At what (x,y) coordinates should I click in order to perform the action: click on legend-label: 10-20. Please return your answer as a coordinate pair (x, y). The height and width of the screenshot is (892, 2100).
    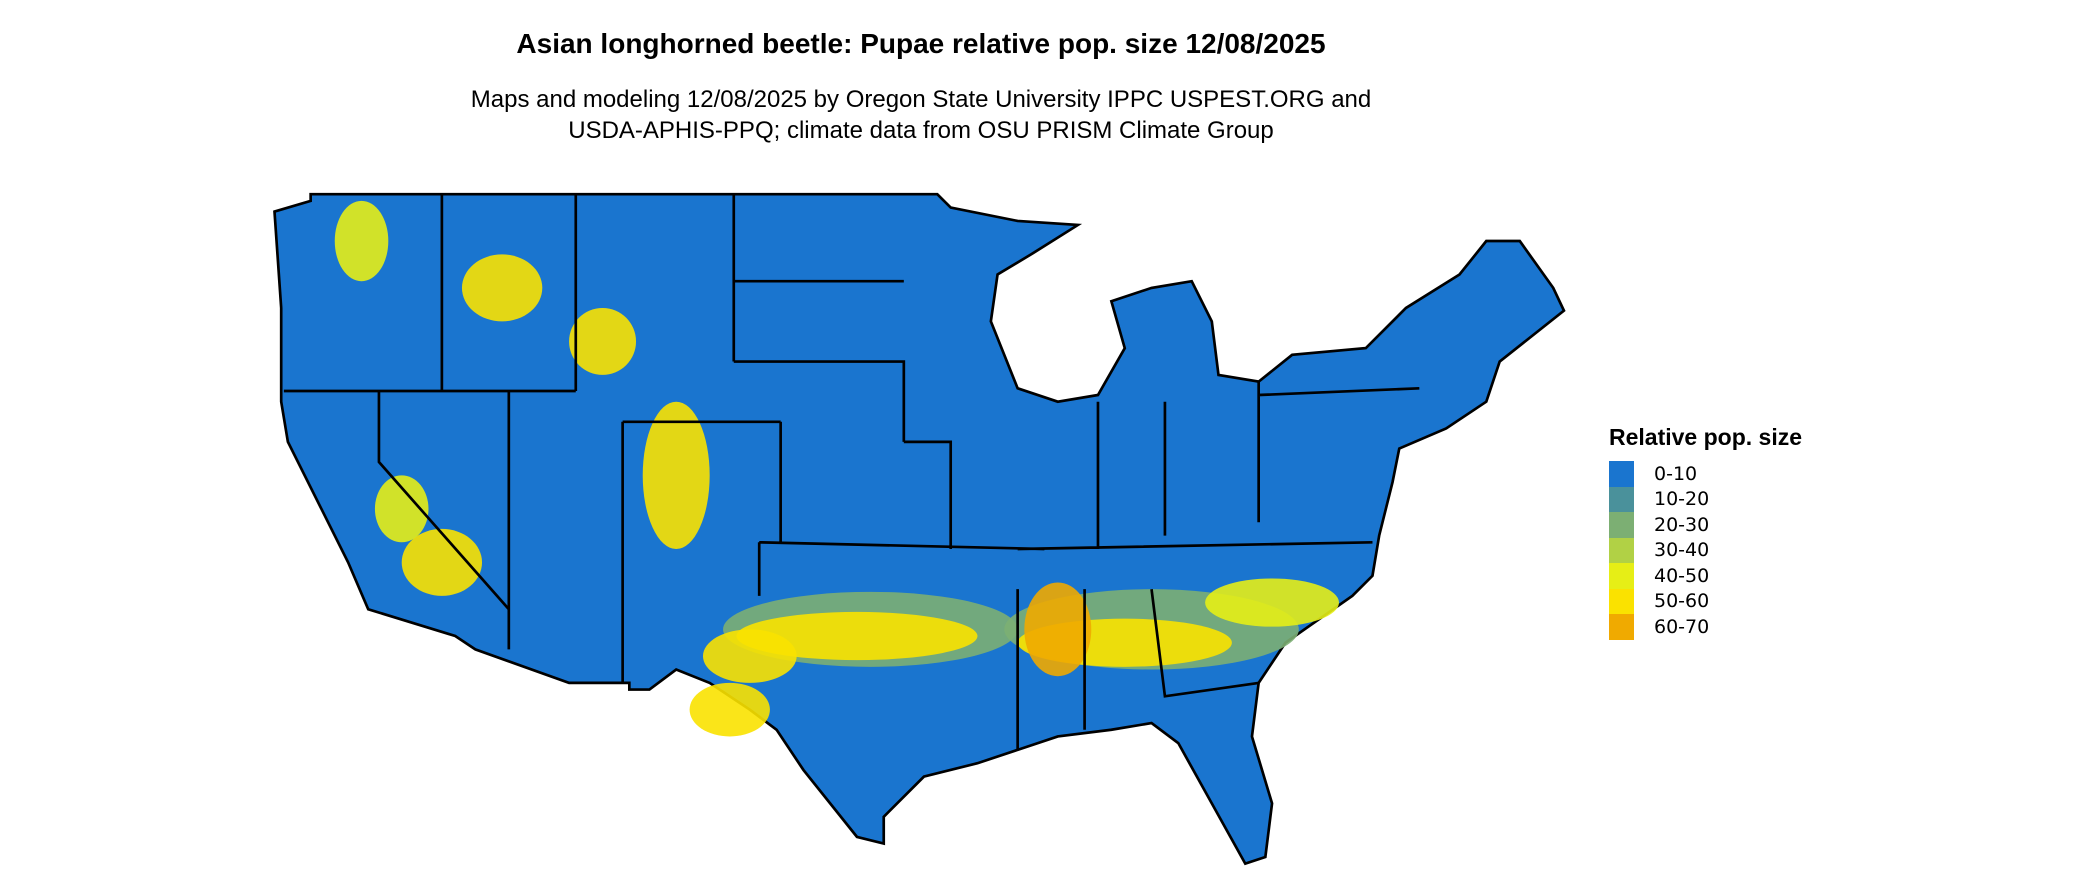
    Looking at the image, I should click on (1682, 499).